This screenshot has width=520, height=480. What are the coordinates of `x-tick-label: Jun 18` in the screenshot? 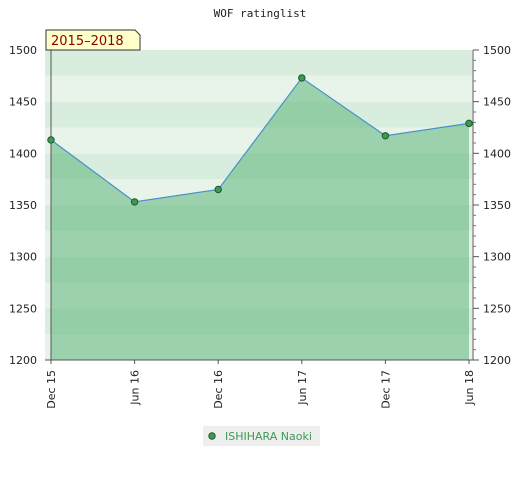 It's located at (469, 388).